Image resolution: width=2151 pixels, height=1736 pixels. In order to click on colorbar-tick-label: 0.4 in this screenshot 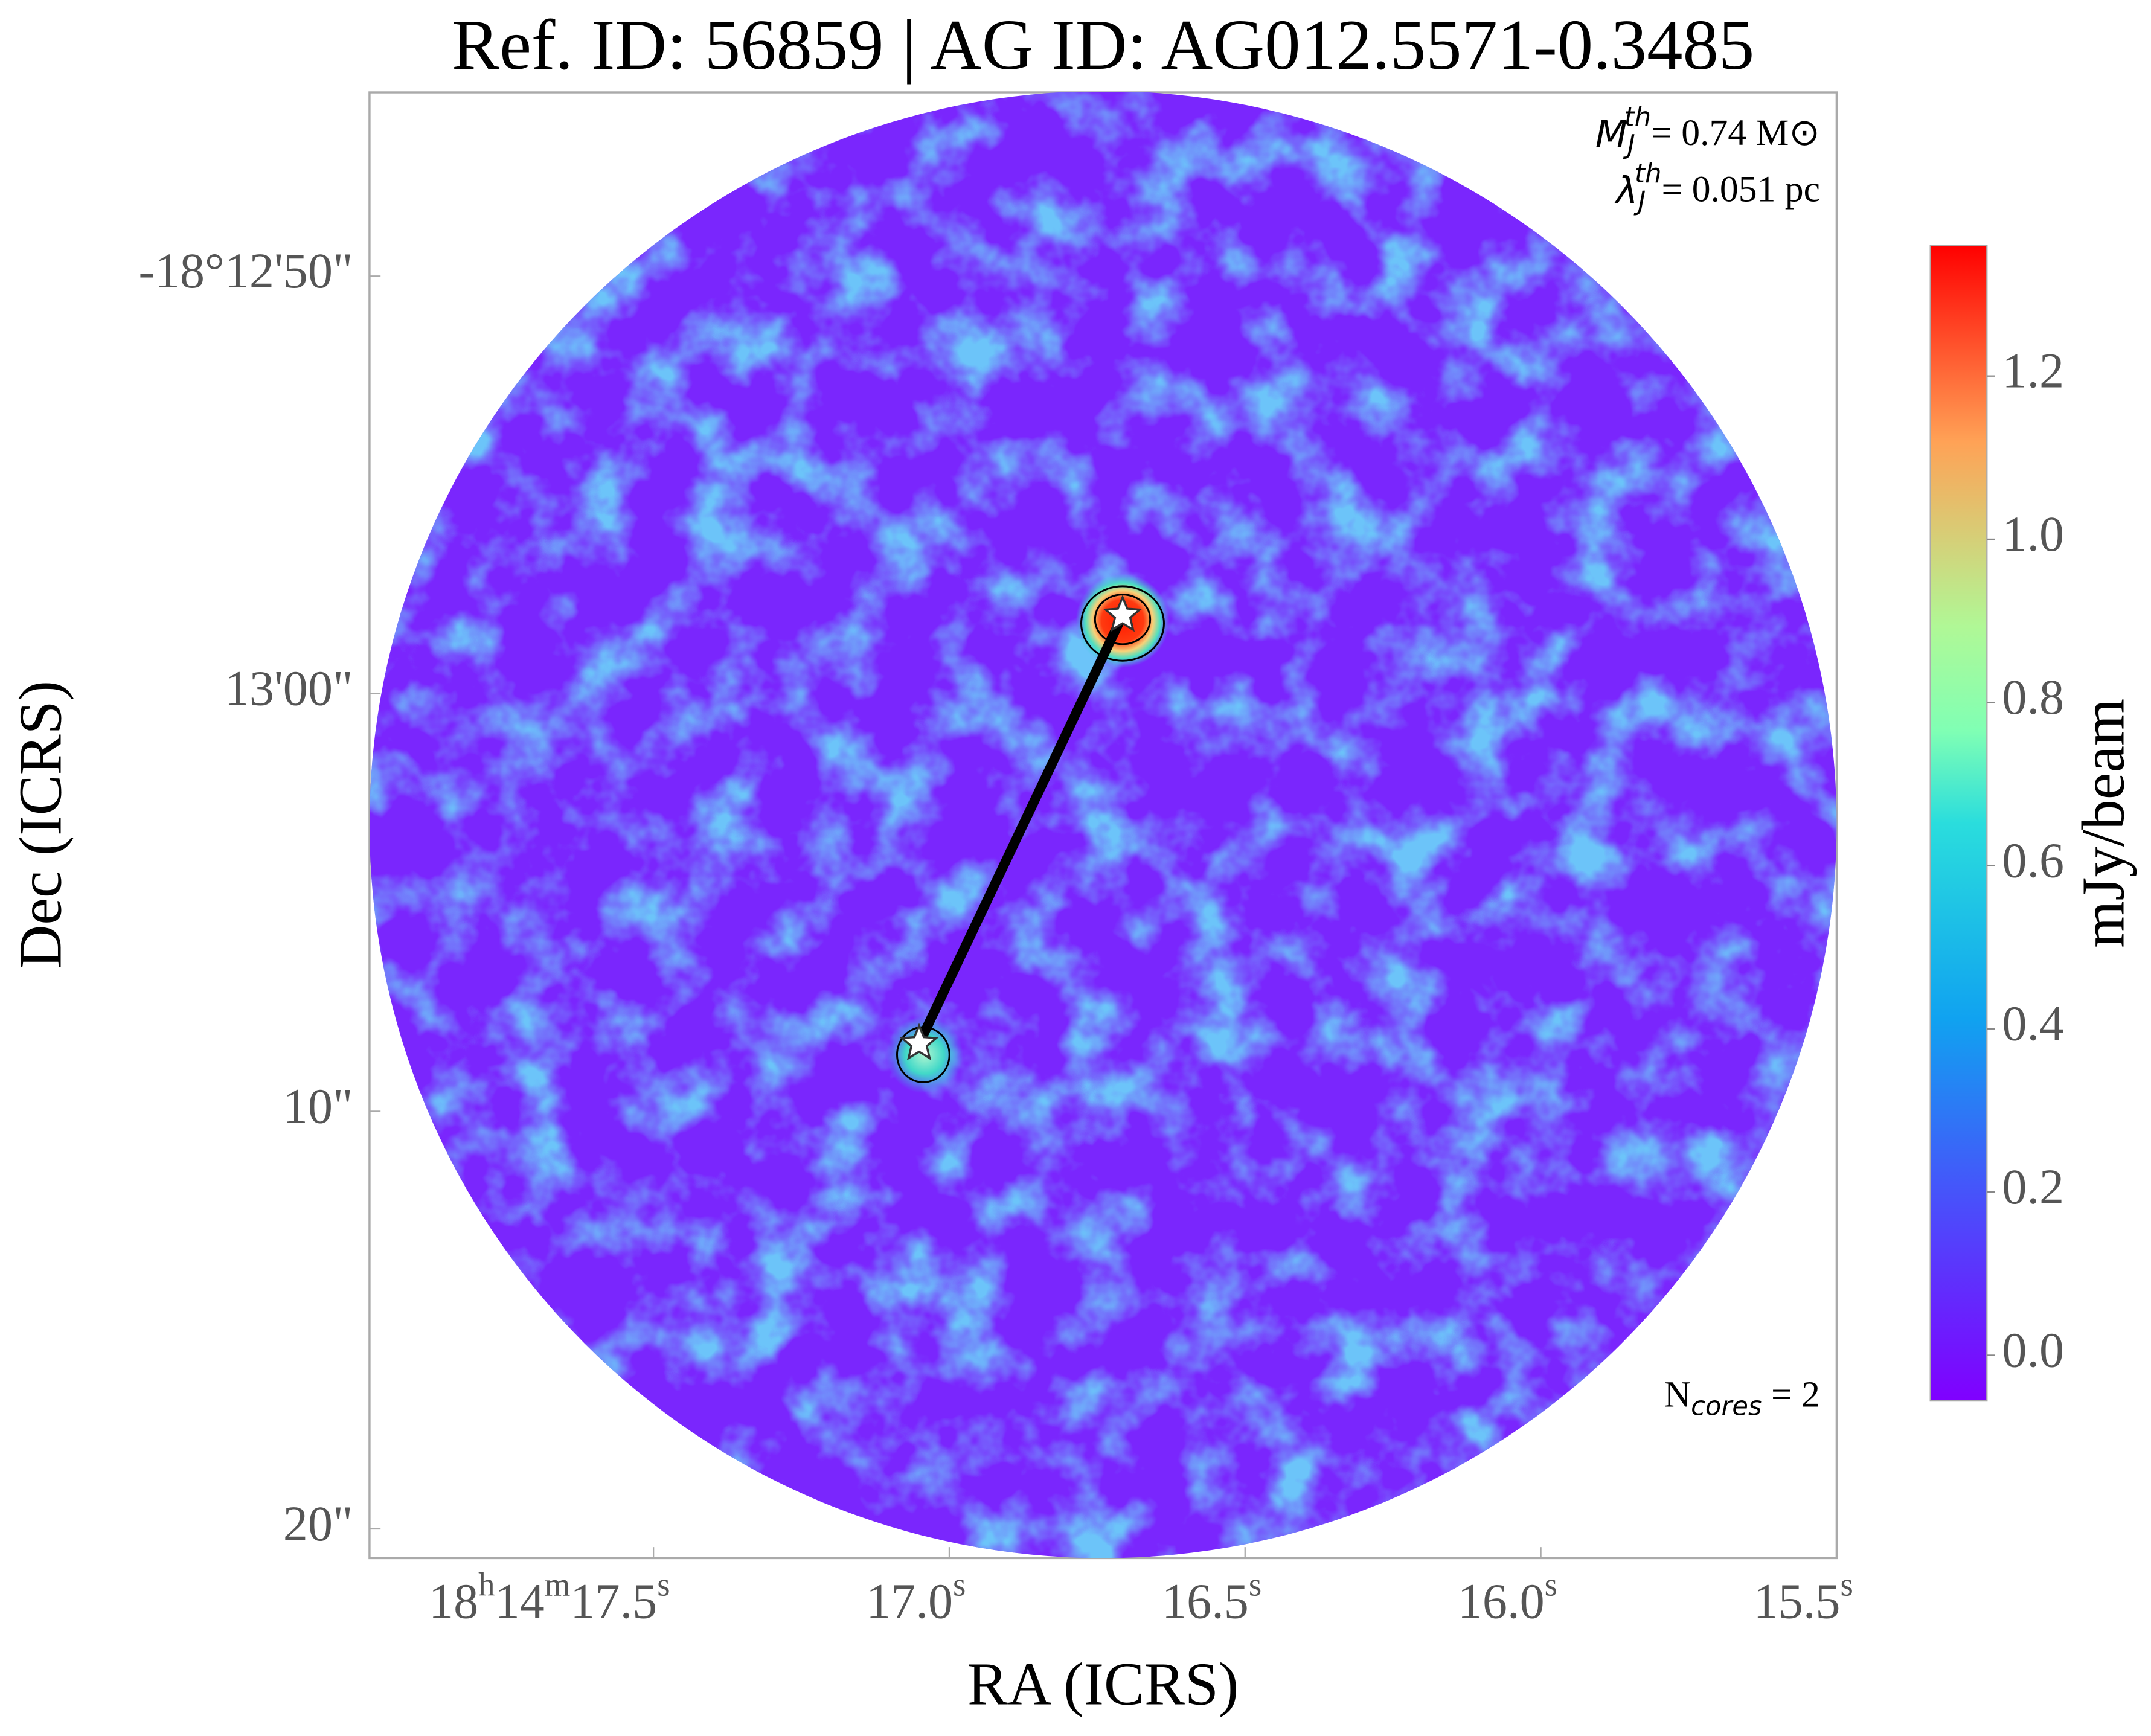, I will do `click(2033, 1023)`.